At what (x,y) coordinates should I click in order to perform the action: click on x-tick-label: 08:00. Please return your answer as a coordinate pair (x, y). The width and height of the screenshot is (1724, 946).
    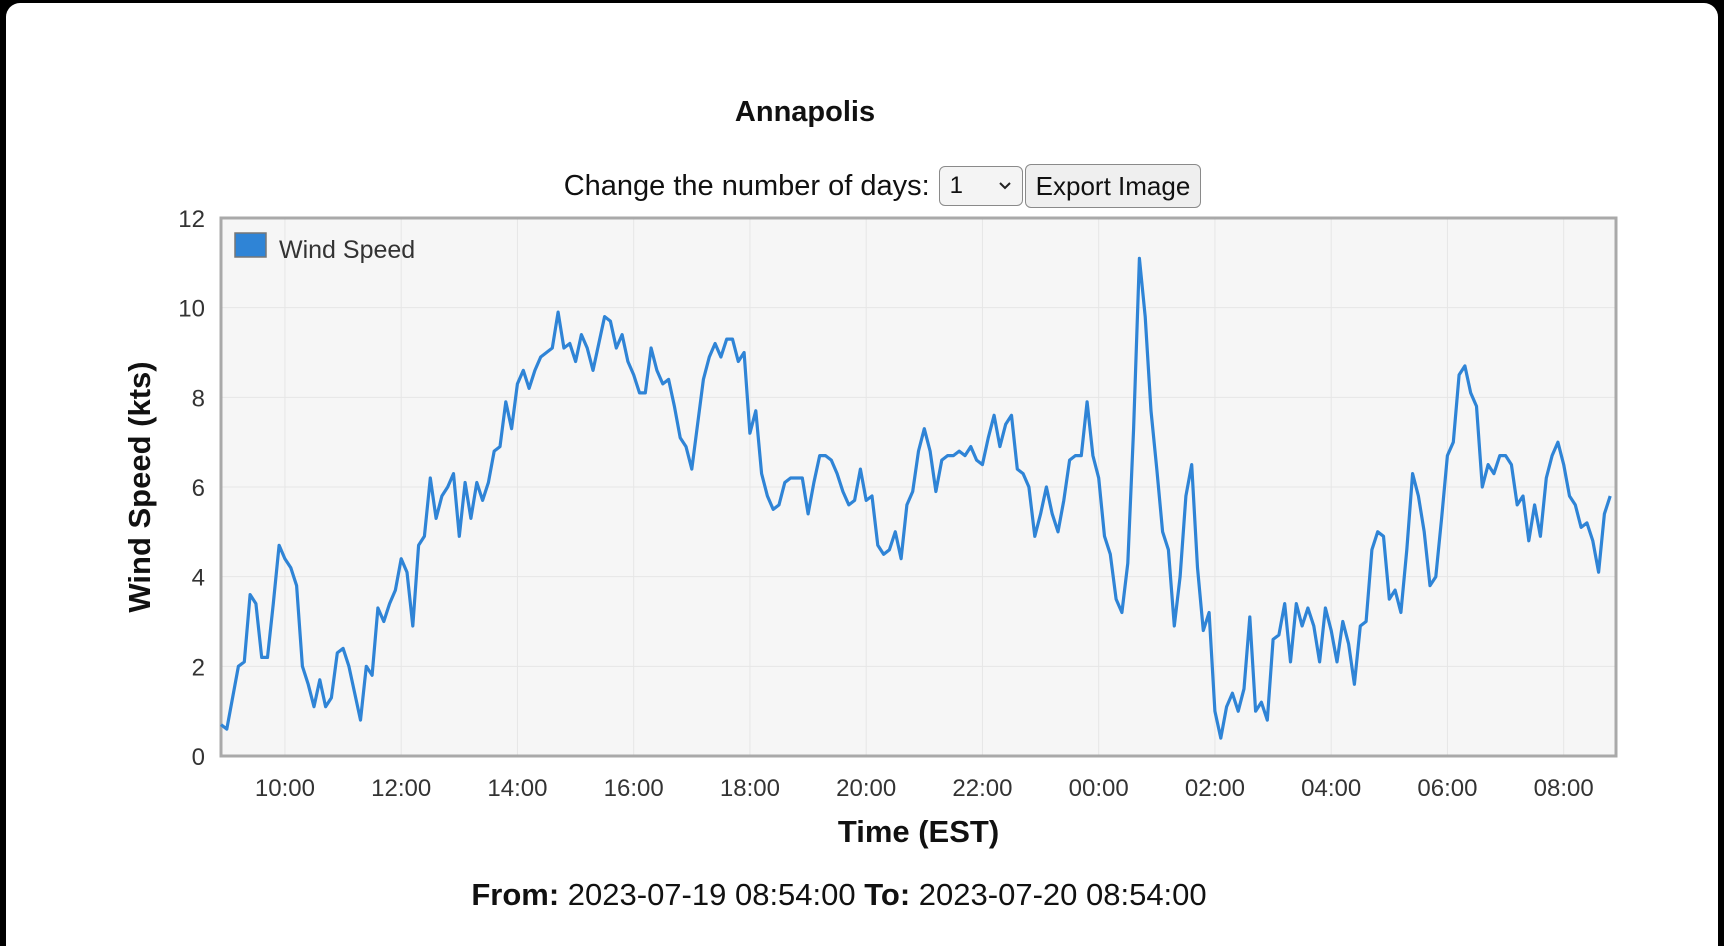
    Looking at the image, I should click on (1564, 788).